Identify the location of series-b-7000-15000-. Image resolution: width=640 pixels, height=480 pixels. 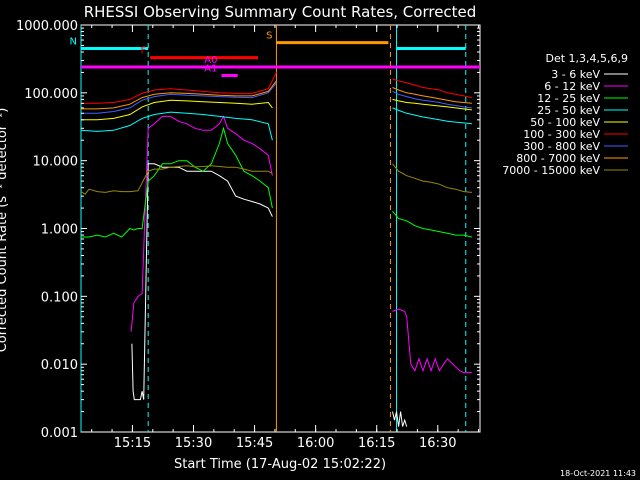
(432, 178).